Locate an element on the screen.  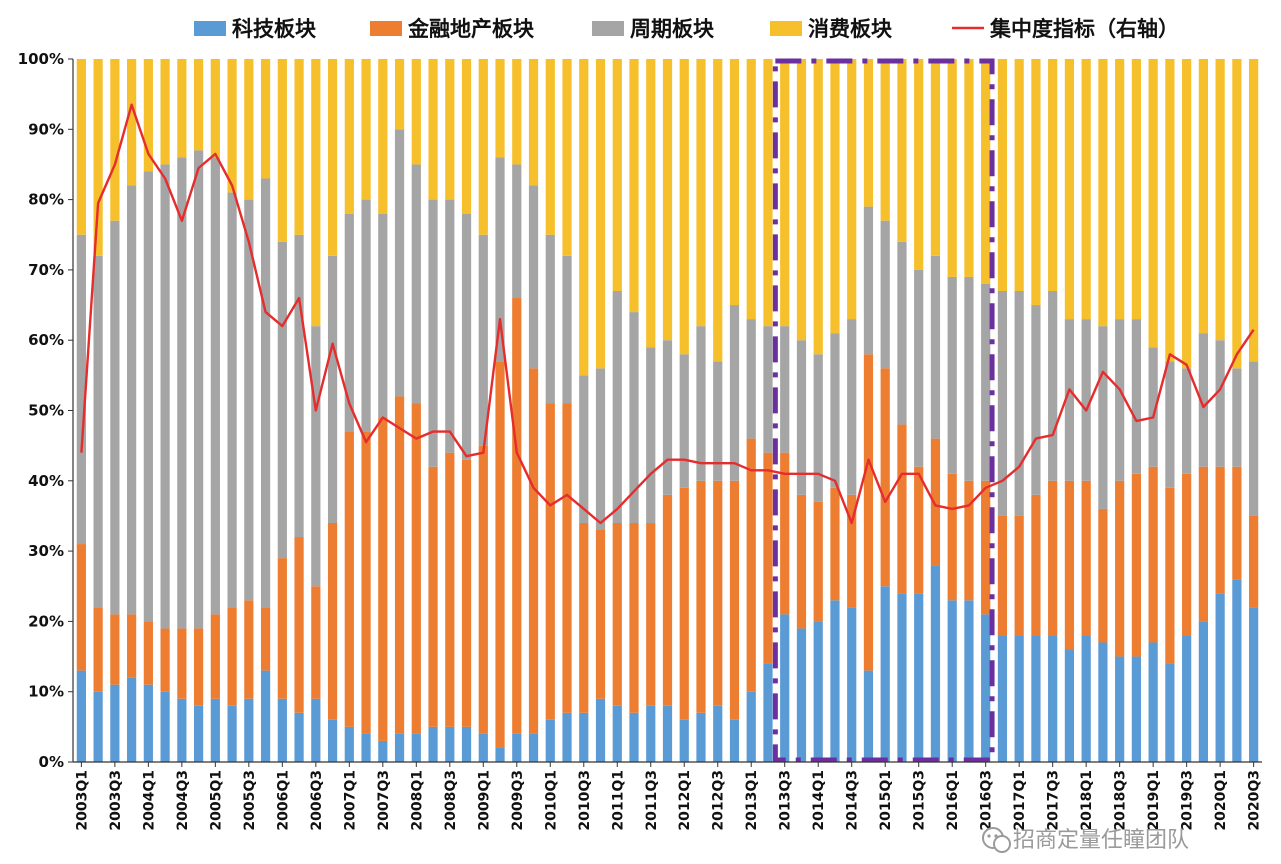
bar-2006Q2-周期板块 is located at coordinates (299, 386).